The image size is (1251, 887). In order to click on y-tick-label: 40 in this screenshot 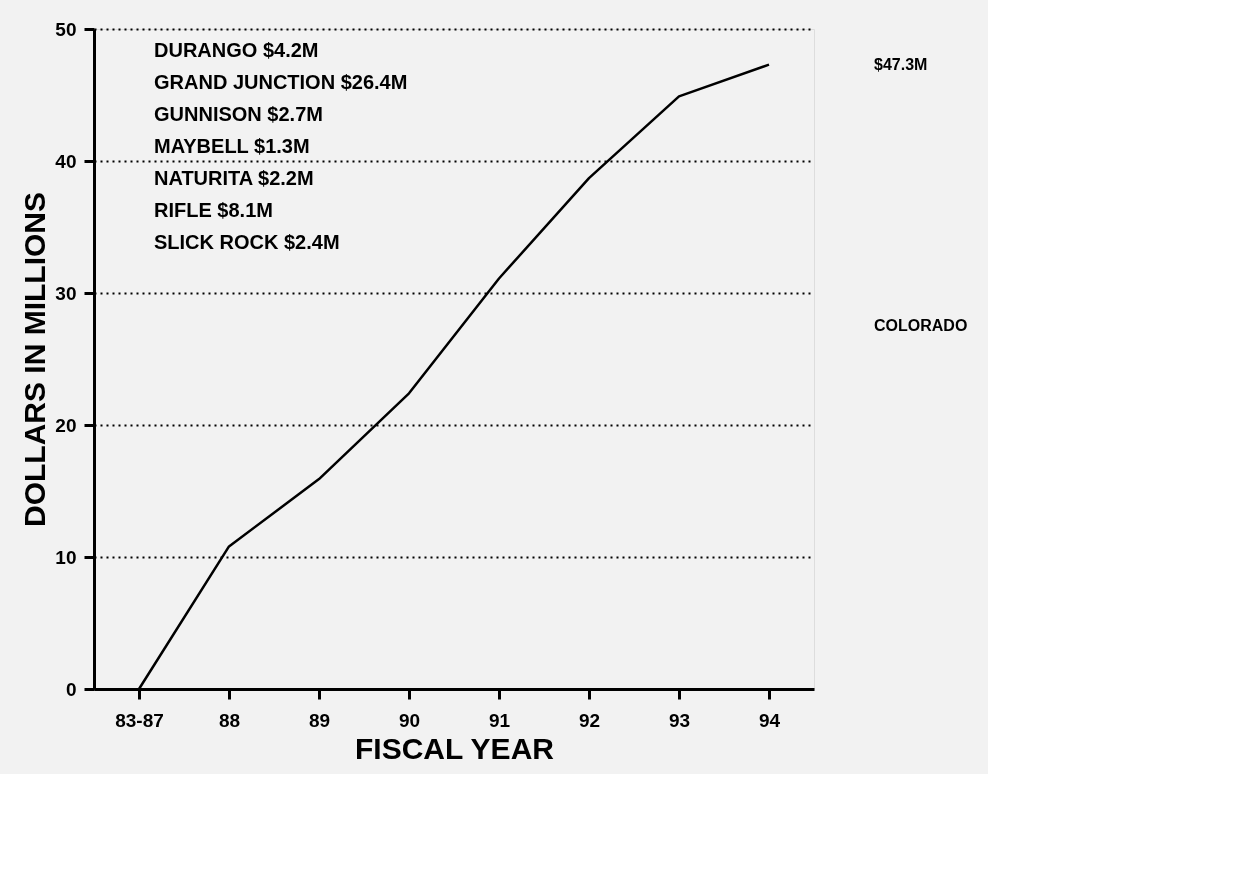, I will do `click(66, 161)`.